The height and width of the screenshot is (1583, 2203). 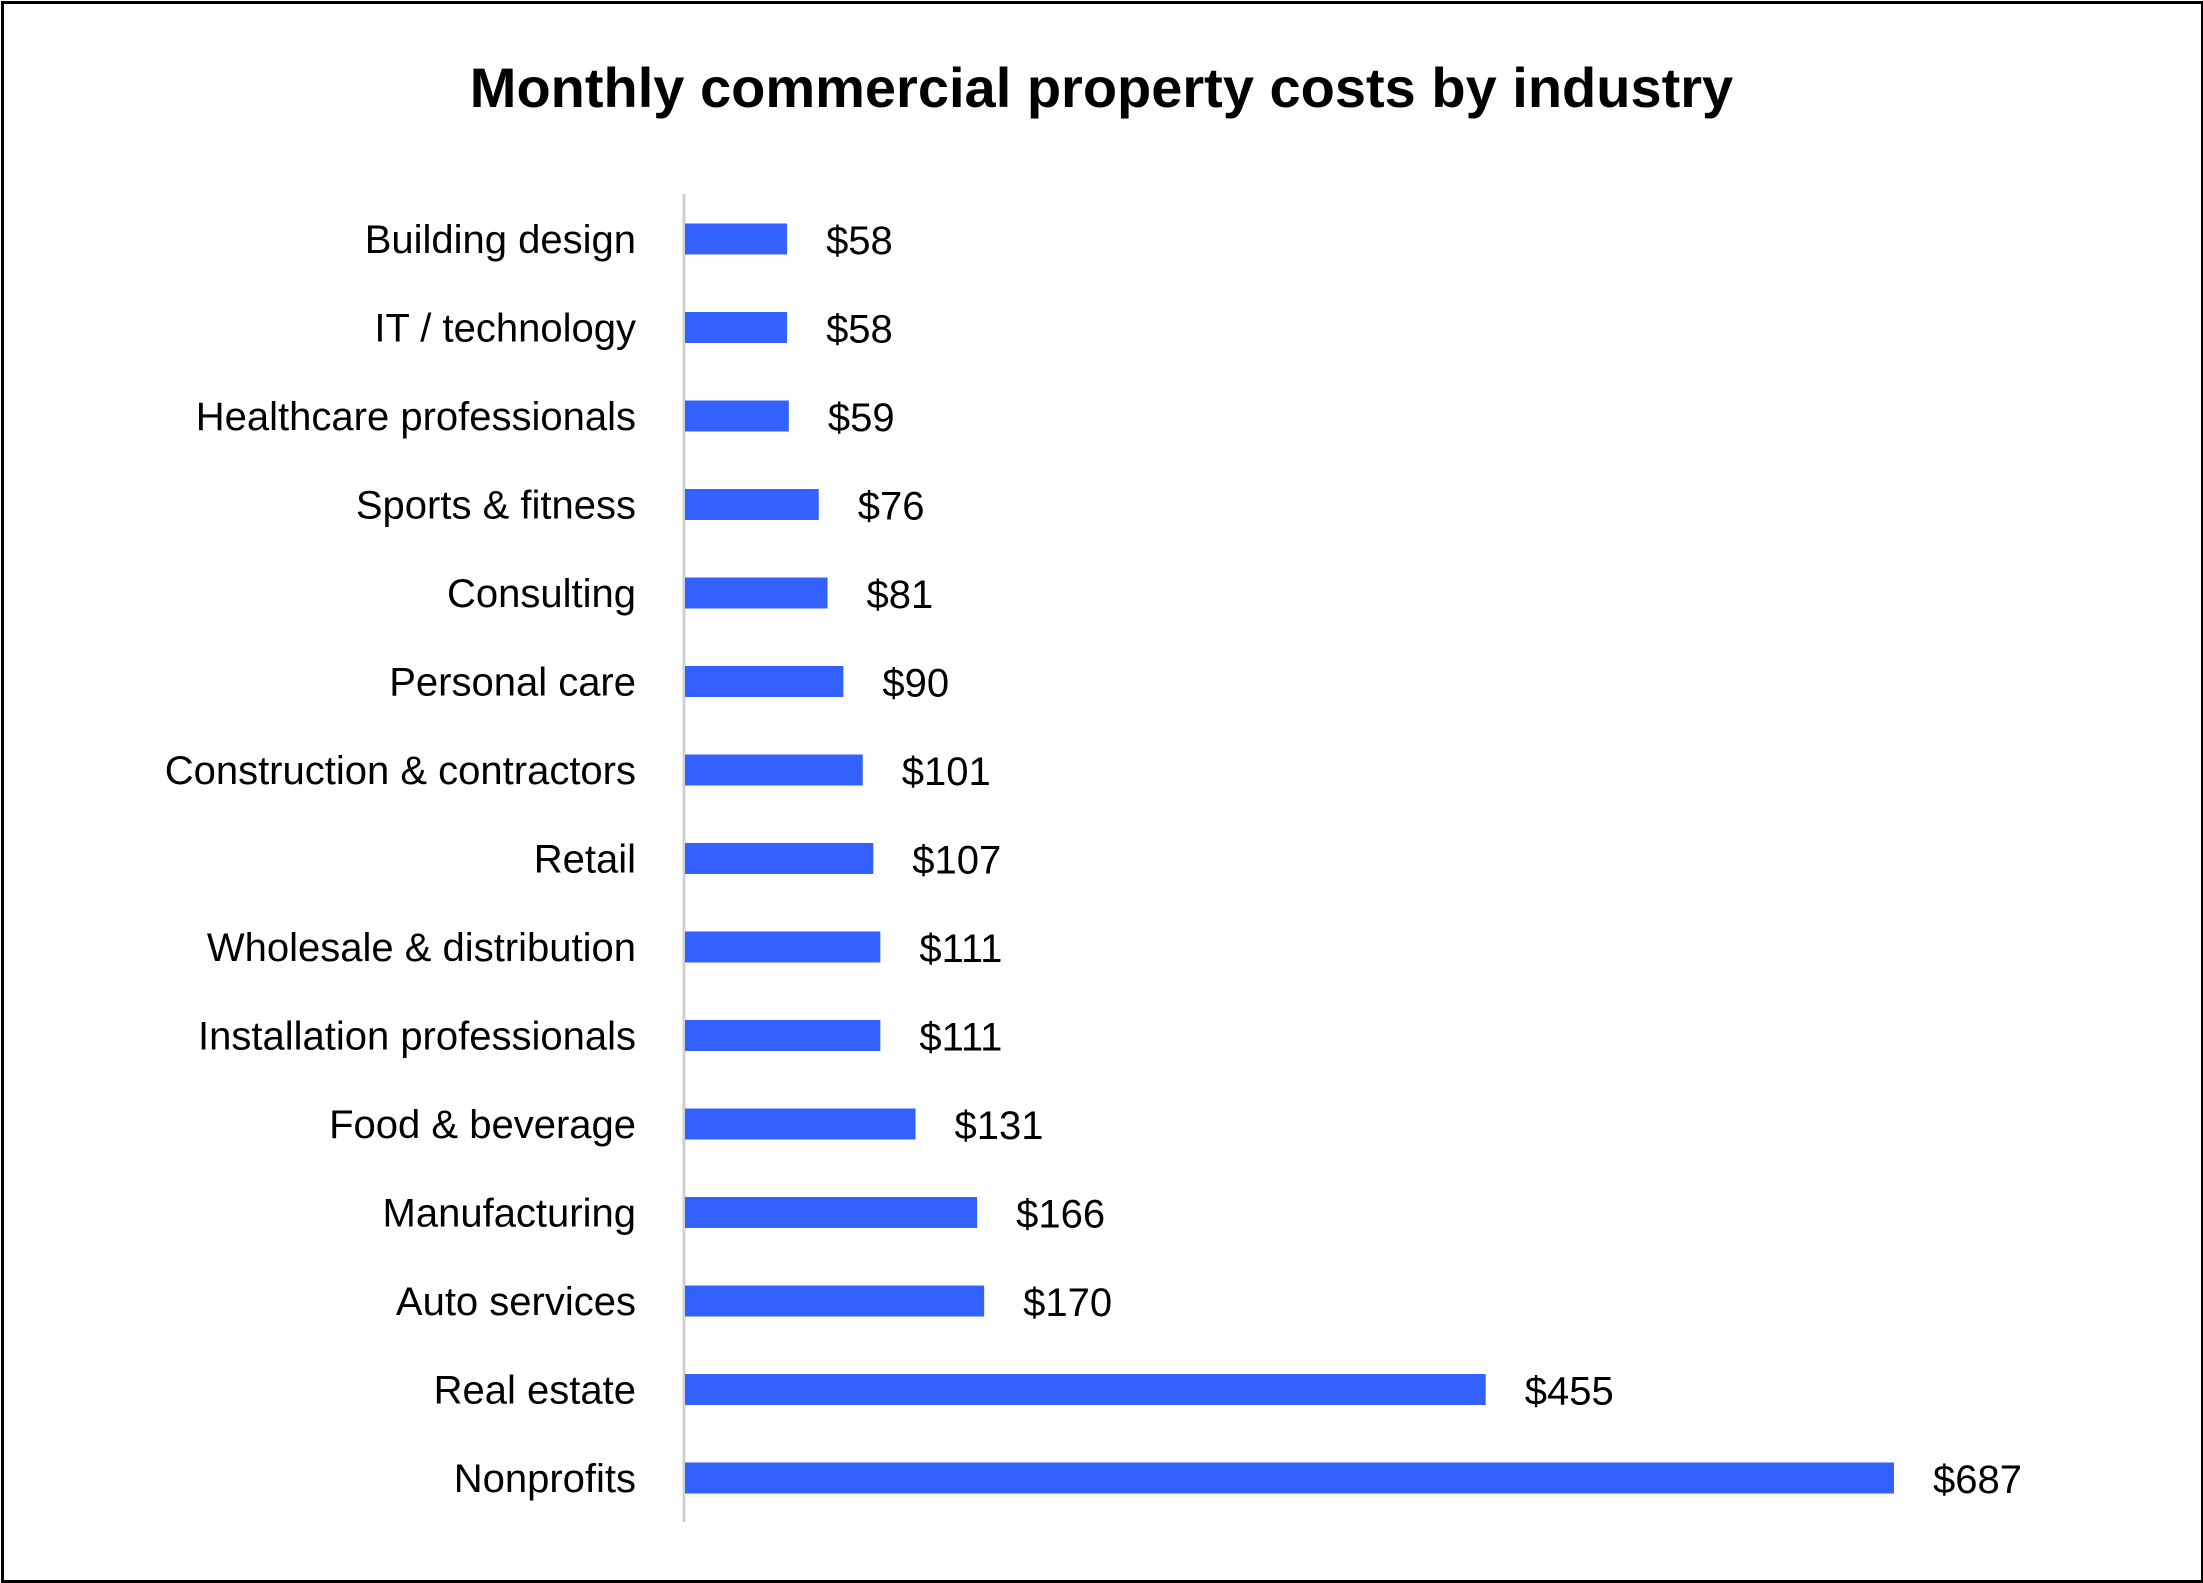 I want to click on data-label: $90, so click(x=915, y=684).